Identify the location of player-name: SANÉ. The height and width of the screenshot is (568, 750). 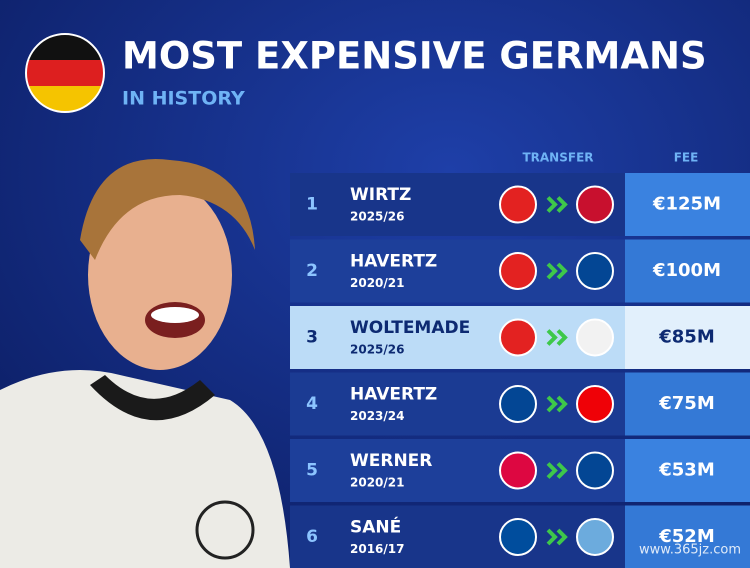
(375, 527).